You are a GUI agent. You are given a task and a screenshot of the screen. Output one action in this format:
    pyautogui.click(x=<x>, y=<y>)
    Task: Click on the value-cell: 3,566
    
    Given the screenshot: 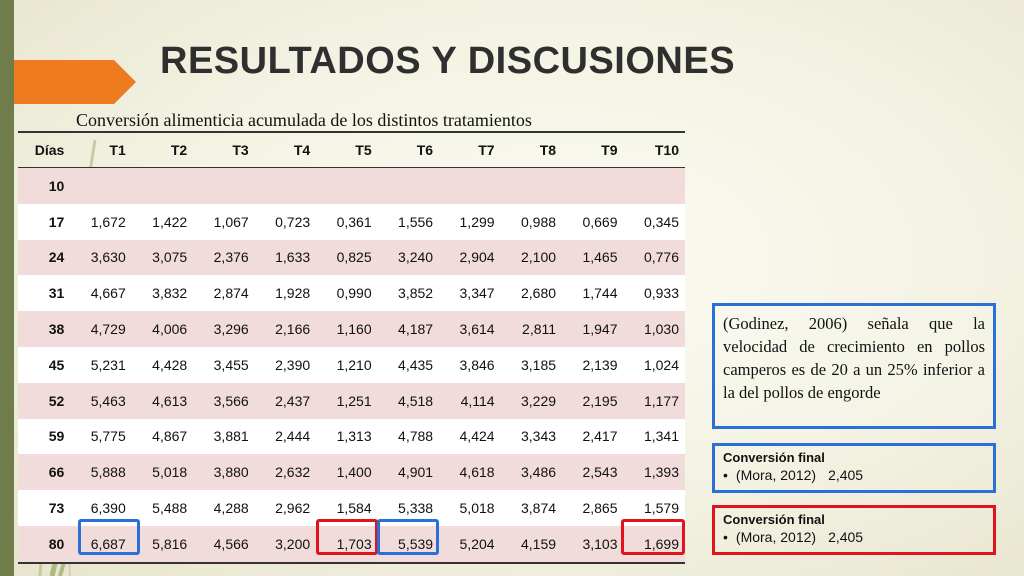 What is the action you would take?
    pyautogui.click(x=231, y=400)
    